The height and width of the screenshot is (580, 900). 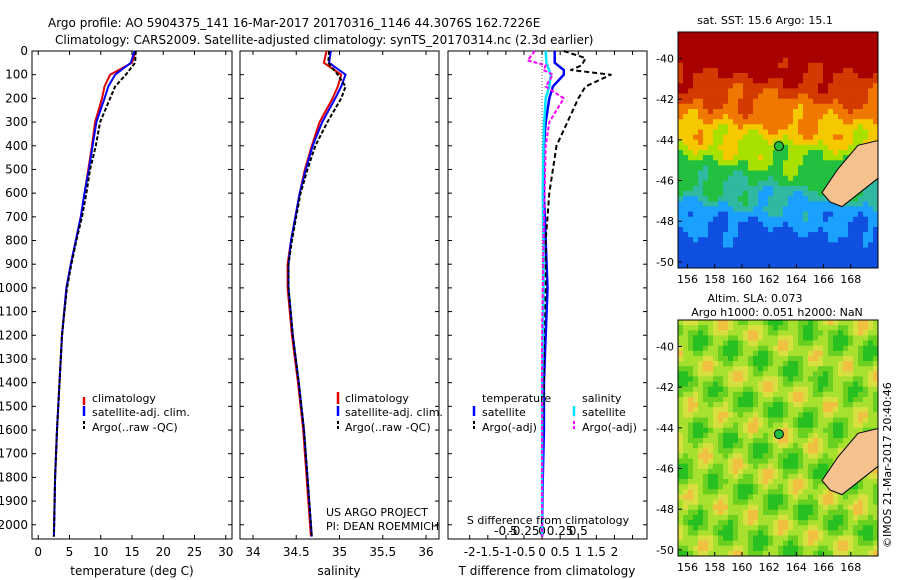 I want to click on sst-map-title: sat. SST: 15.6 Argo: 15.1, so click(x=765, y=20).